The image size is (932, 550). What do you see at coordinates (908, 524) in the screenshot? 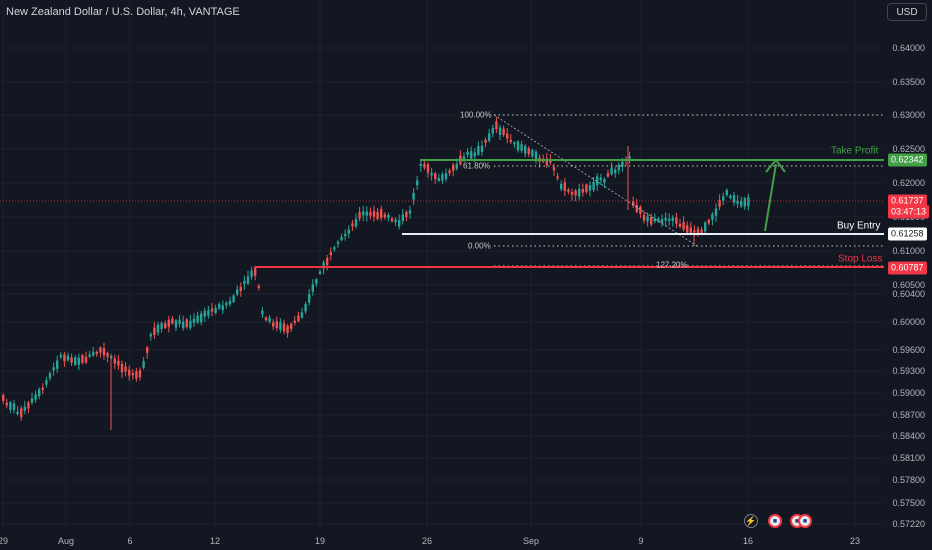
I see `price-tick-label: 0.57220` at bounding box center [908, 524].